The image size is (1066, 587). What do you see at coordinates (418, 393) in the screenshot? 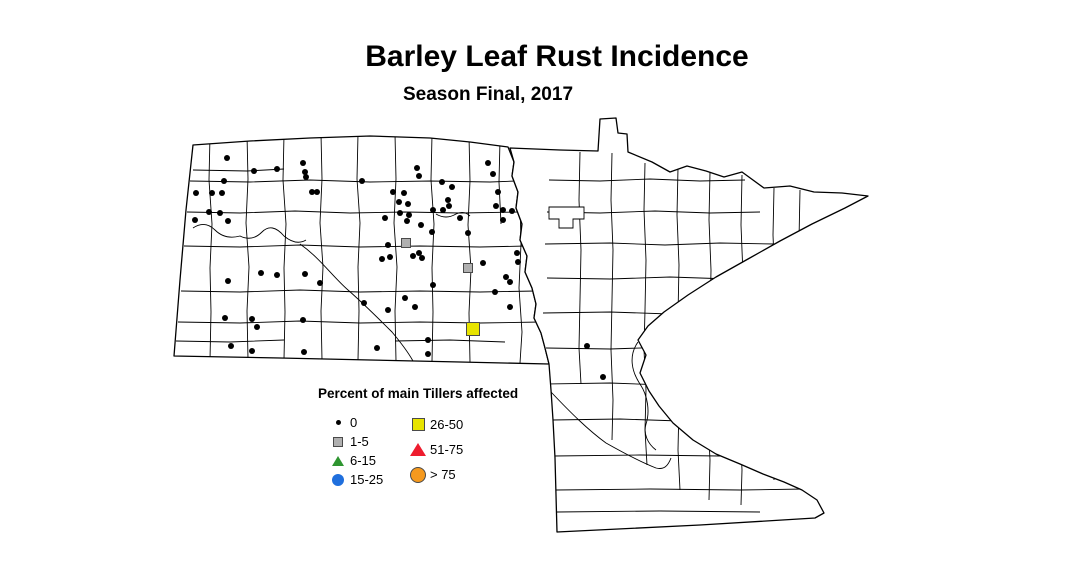
I see `legend-title: Percent of main Tillers affected` at bounding box center [418, 393].